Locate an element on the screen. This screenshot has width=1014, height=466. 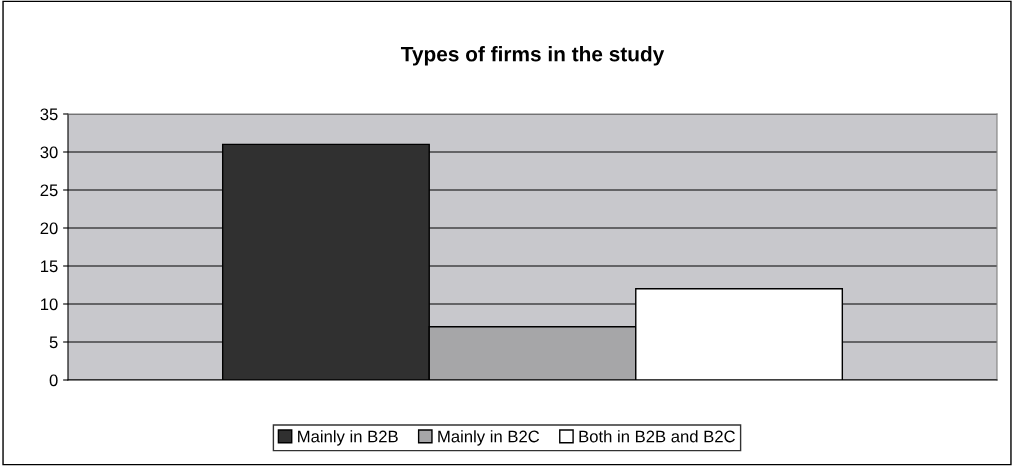
legend-label: Mainly in B2B is located at coordinates (348, 438).